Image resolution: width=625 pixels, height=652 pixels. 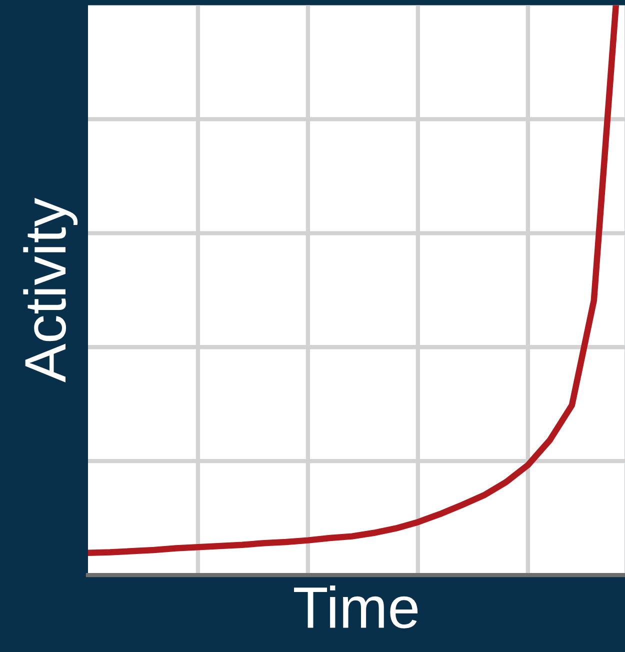 What do you see at coordinates (50, 290) in the screenshot?
I see `y-axis-title: Activity` at bounding box center [50, 290].